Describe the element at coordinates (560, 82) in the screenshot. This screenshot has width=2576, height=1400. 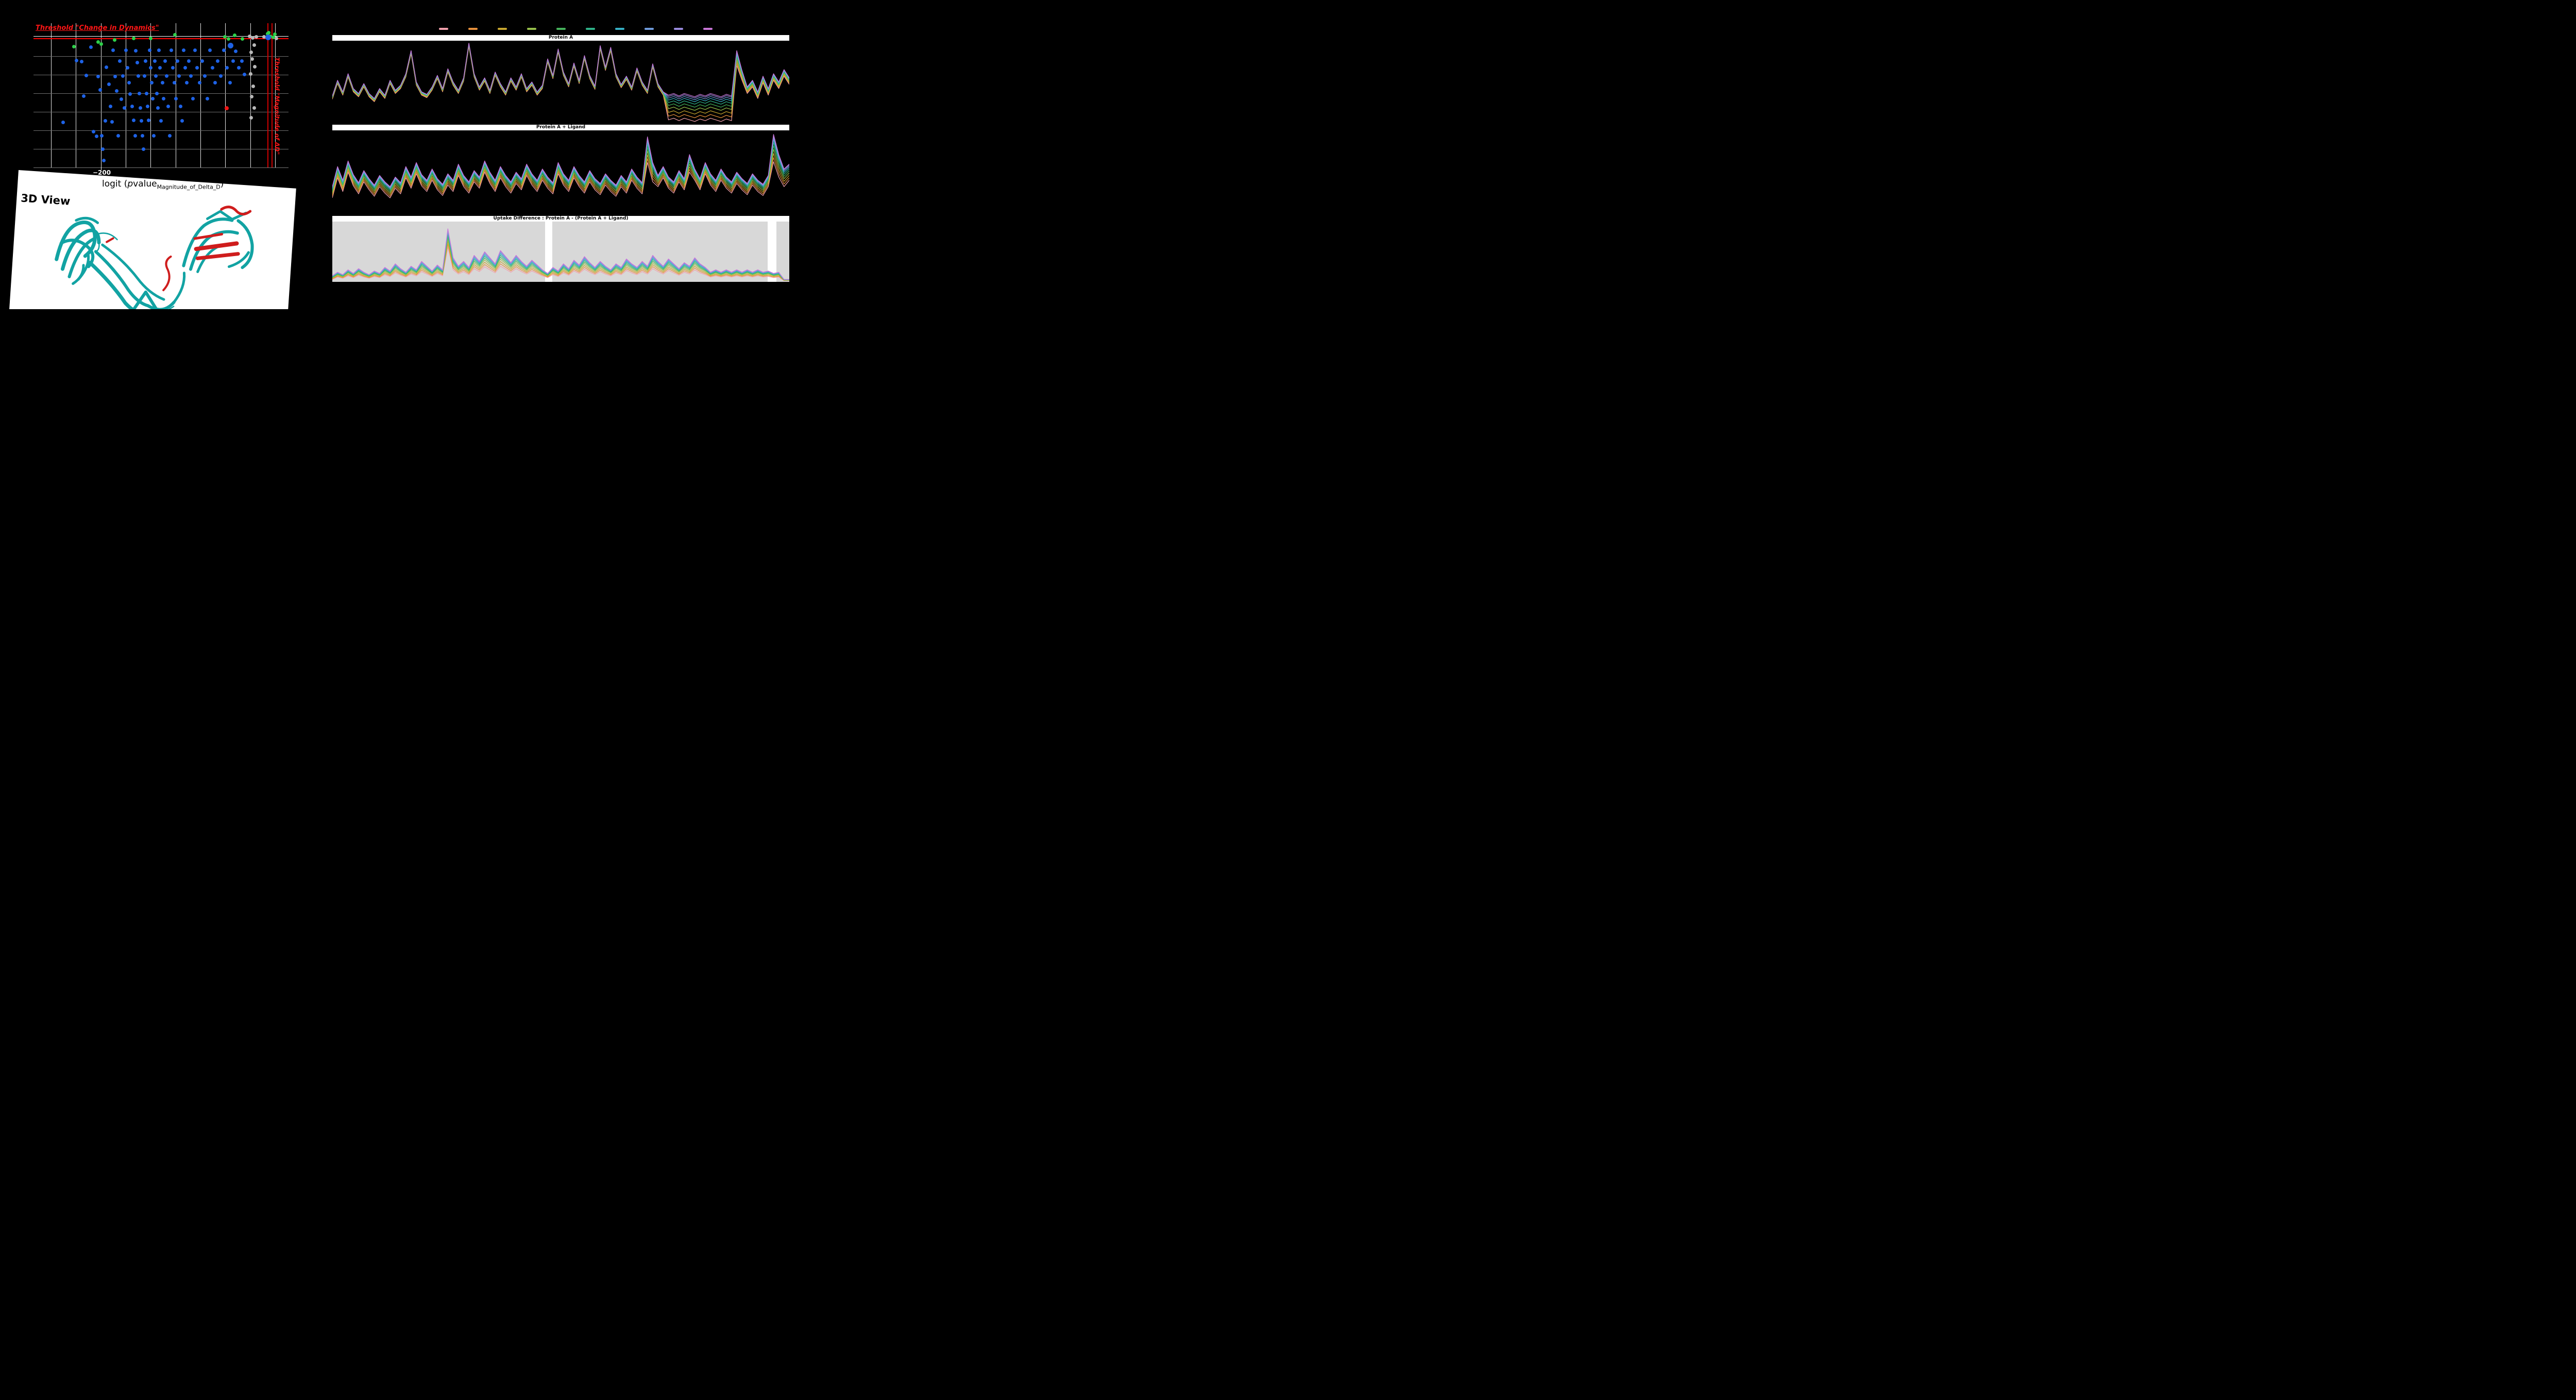
I see `uptake-chart-protein-a` at that location.